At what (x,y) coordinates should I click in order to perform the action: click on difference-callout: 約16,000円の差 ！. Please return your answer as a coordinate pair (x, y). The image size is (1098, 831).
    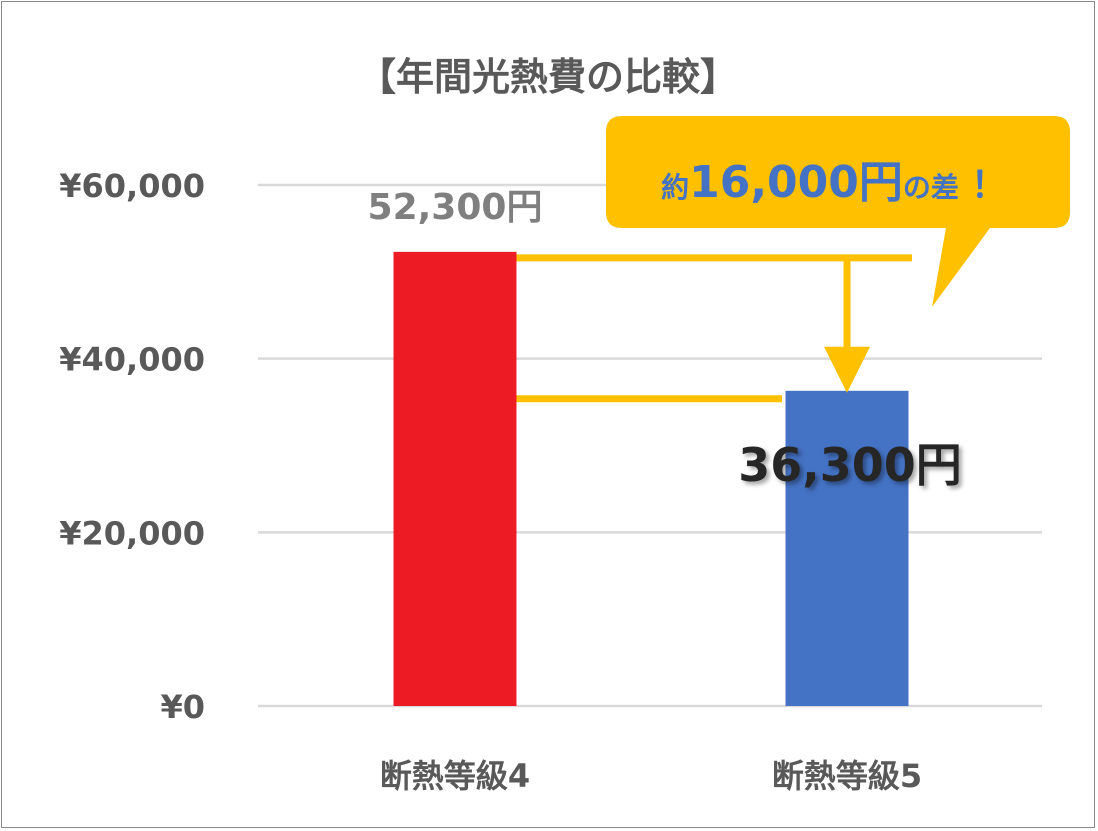
    Looking at the image, I should click on (838, 211).